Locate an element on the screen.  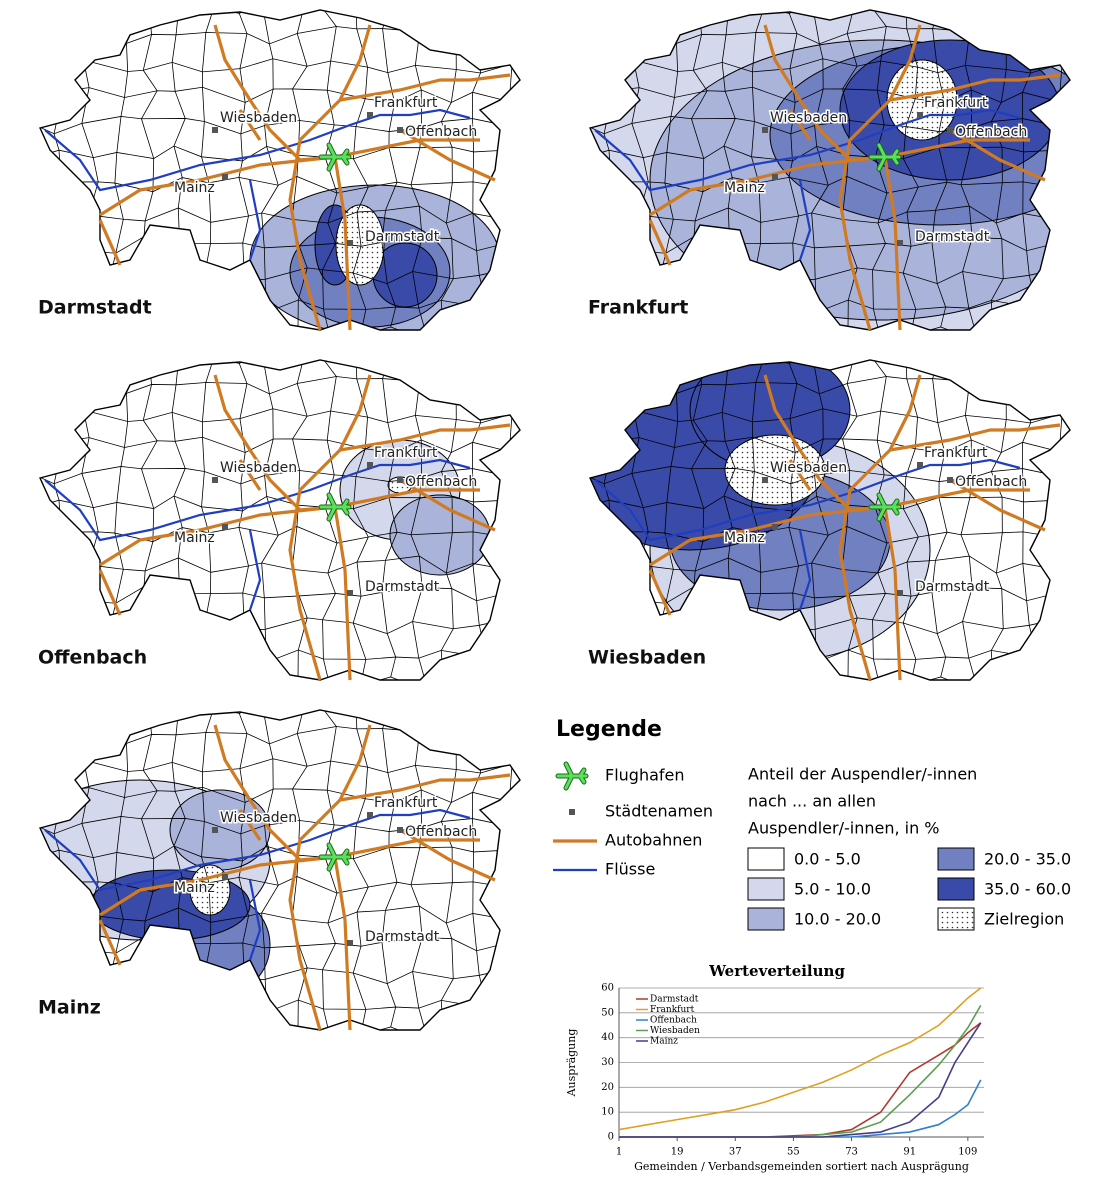
legend-class-label: 35.0 - 60.0 is located at coordinates (1027, 889).